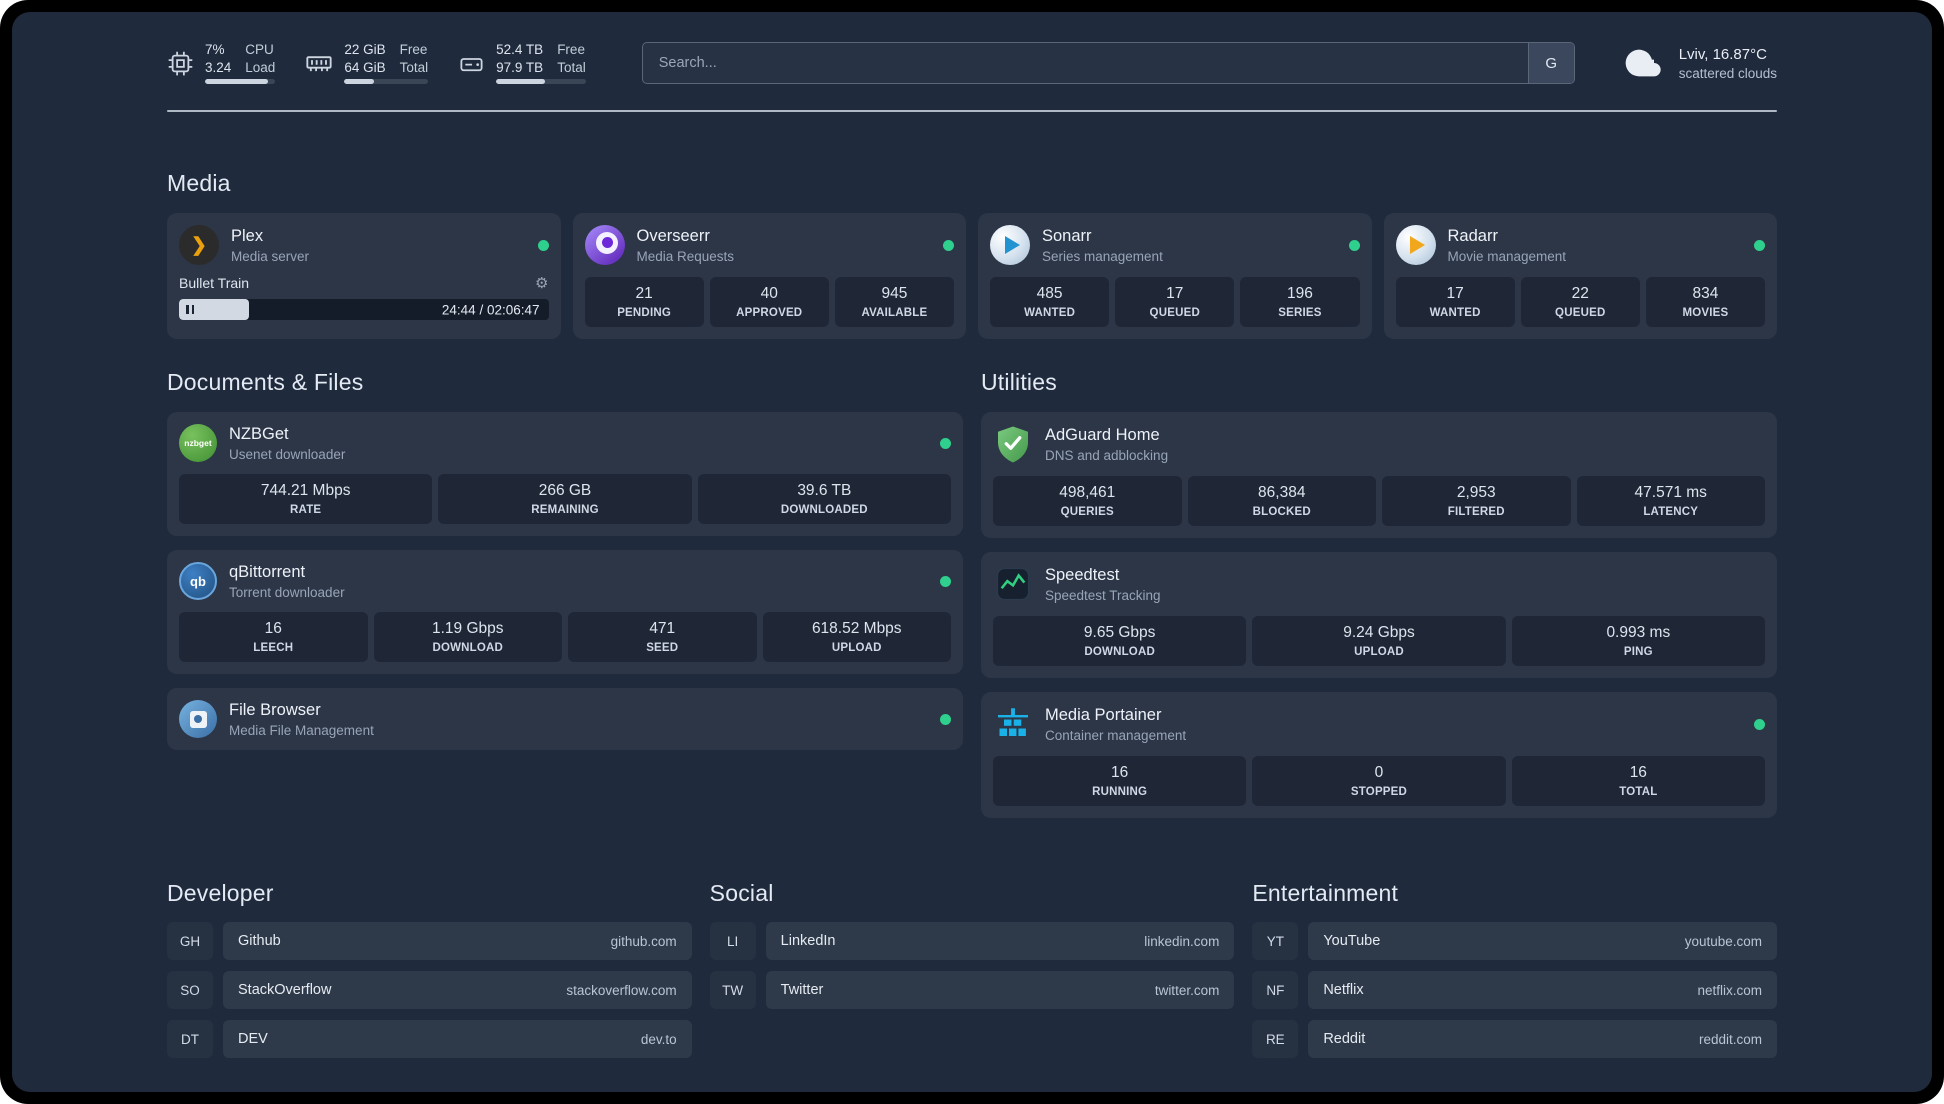  What do you see at coordinates (1325, 893) in the screenshot?
I see `section-title-entertainment: Entertainment` at bounding box center [1325, 893].